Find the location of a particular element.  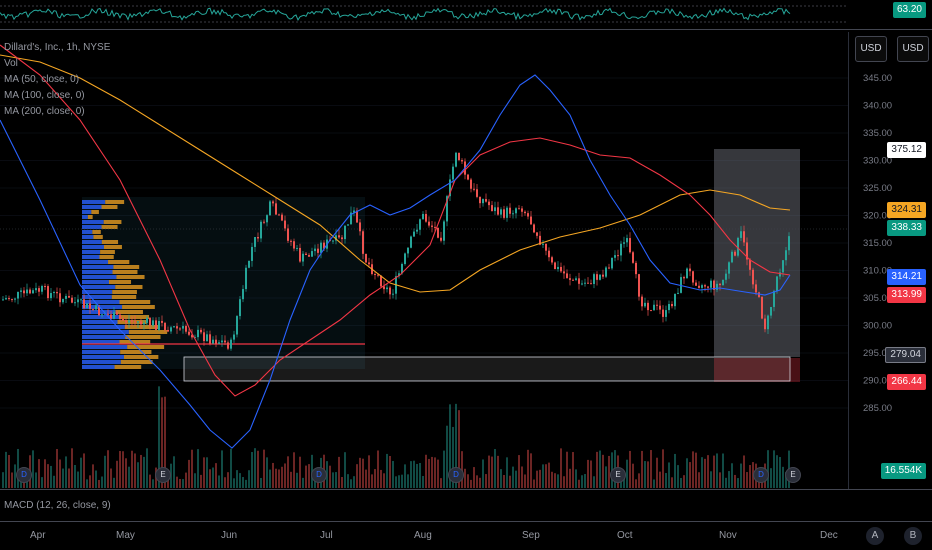

time-axis-label: Jun is located at coordinates (229, 535).